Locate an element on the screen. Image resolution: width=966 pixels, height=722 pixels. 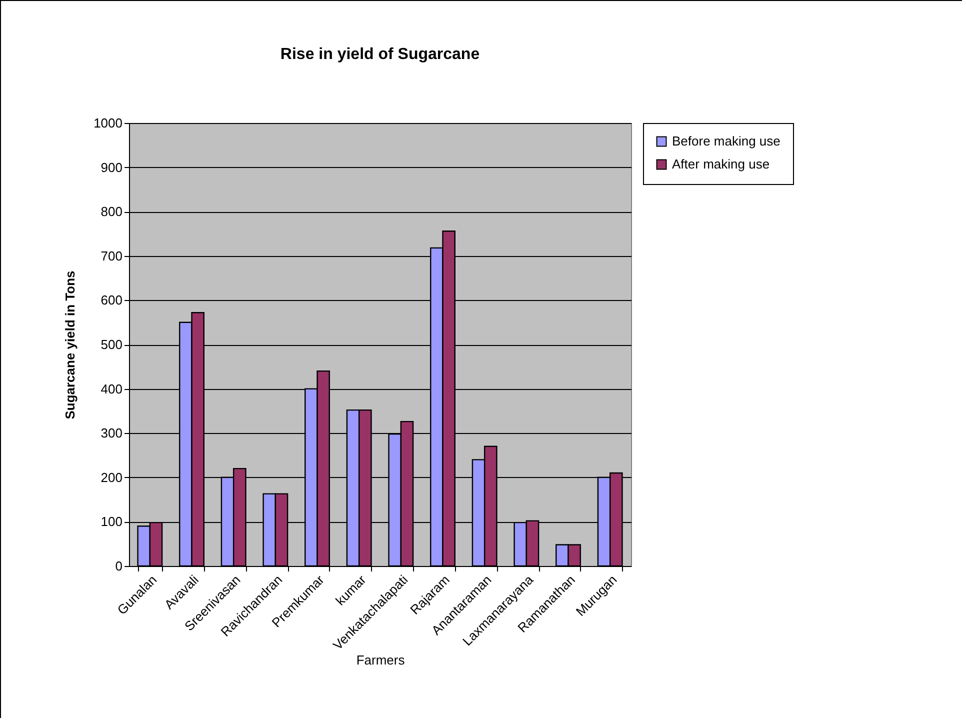
legend-label: Before making use is located at coordinates (726, 141).